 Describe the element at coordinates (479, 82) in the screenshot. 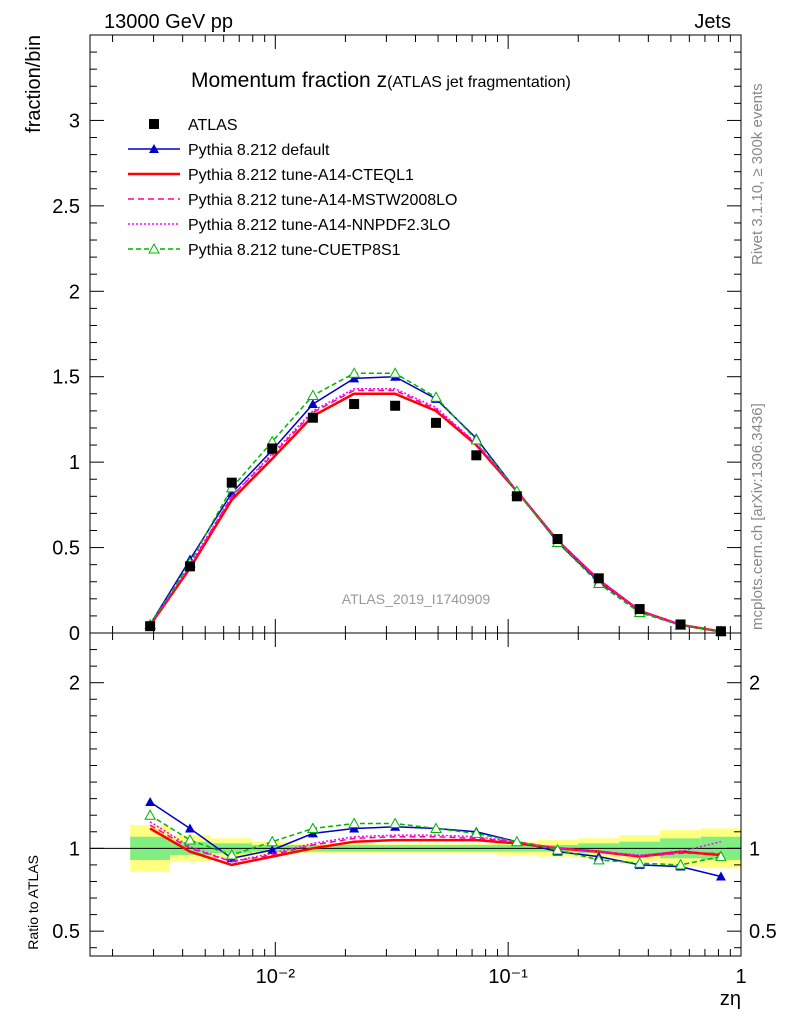

I see `chart-title-sub: (ATLAS jet fragmentation)` at that location.